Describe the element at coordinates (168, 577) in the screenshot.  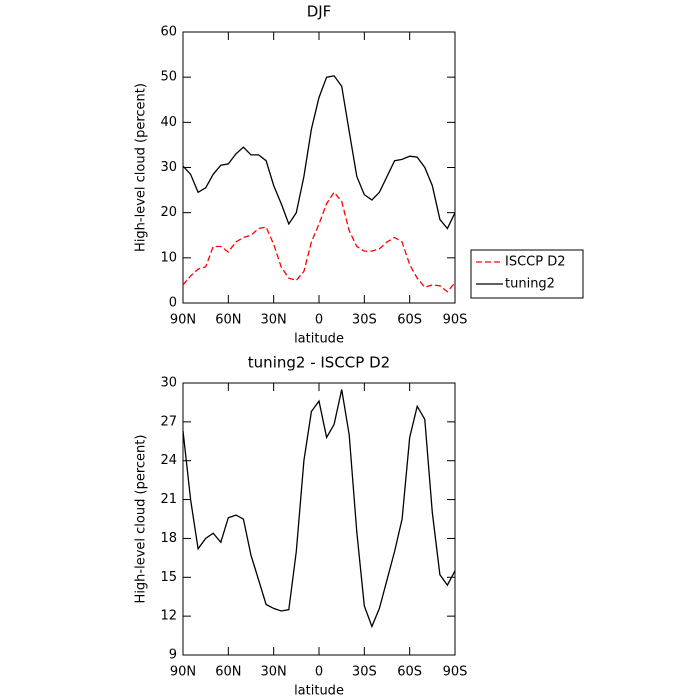
I see `y-tick-label: 15` at that location.